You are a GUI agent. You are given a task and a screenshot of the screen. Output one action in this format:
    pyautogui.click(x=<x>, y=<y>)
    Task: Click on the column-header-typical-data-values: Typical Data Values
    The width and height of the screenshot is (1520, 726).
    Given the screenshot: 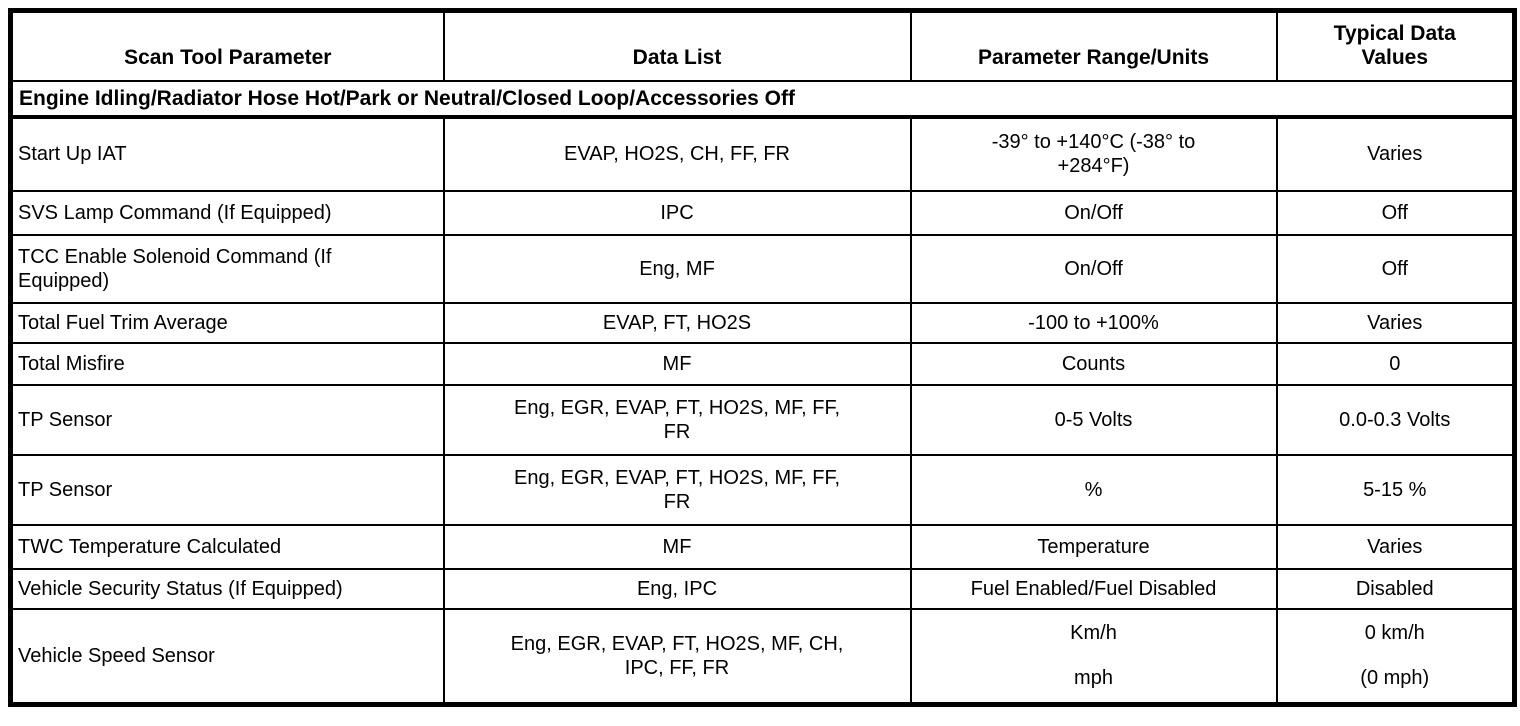 What is the action you would take?
    pyautogui.click(x=1395, y=45)
    